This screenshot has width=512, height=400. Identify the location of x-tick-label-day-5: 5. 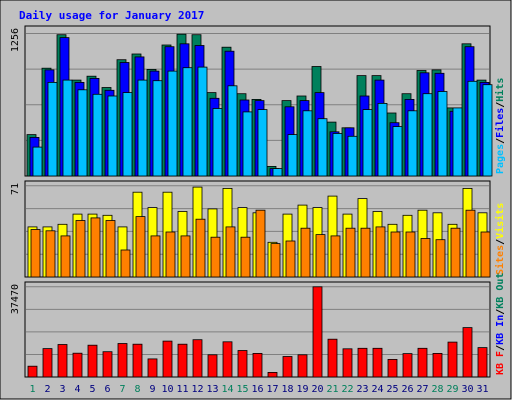
(92, 389).